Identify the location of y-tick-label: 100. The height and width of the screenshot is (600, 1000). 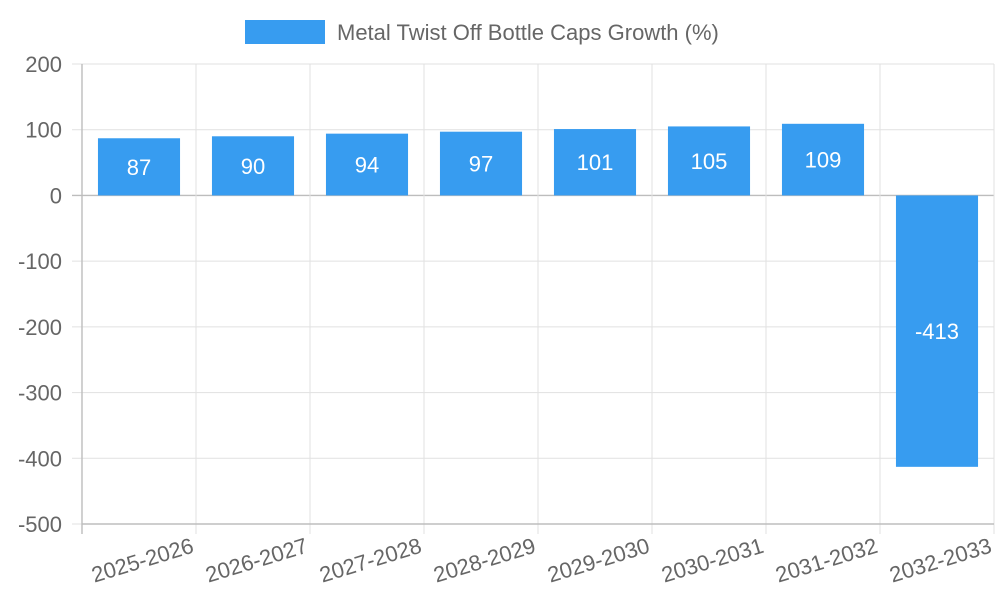
(43, 130).